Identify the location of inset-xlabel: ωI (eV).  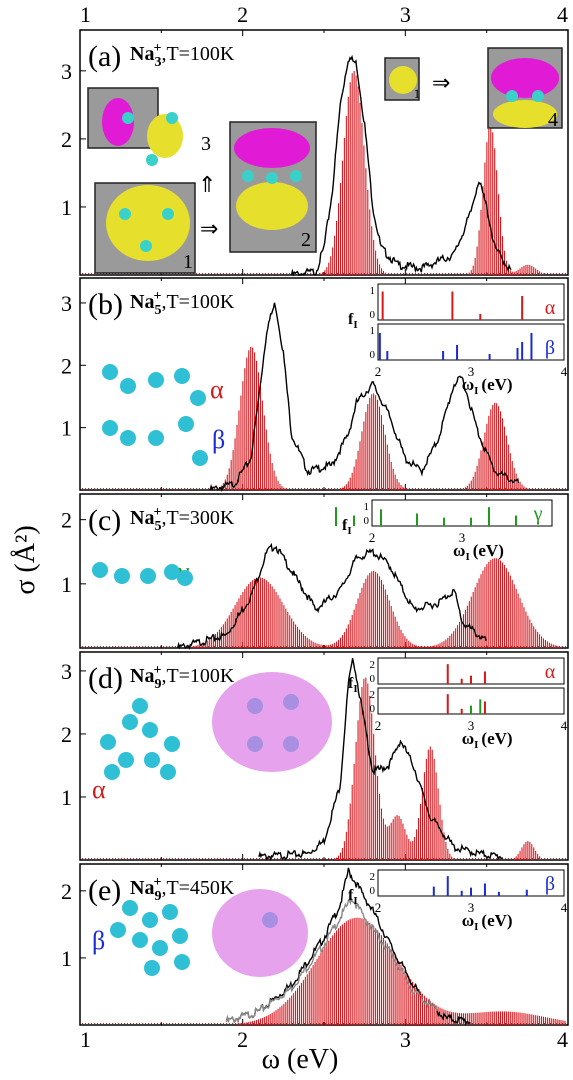
(487, 386).